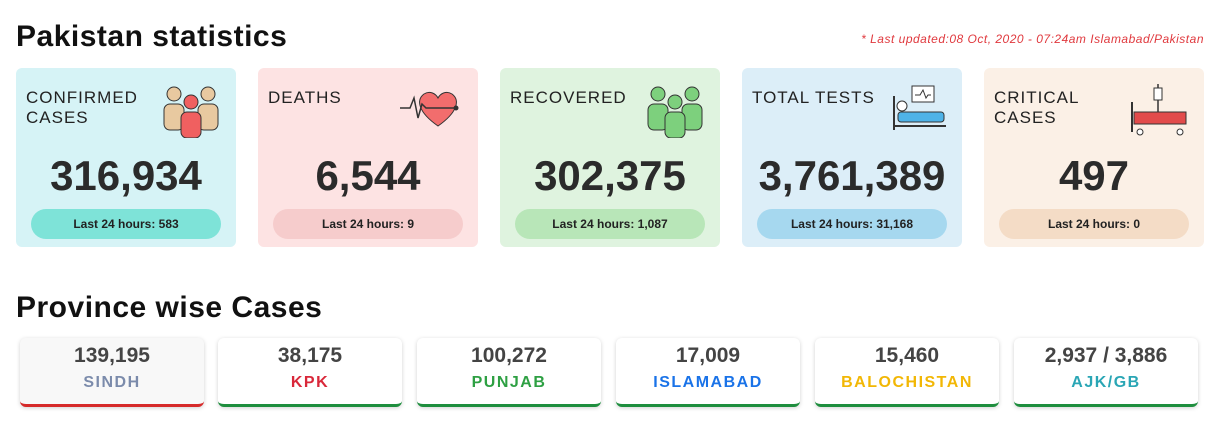 This screenshot has height=435, width=1216. I want to click on province-value: 100,272, so click(509, 355).